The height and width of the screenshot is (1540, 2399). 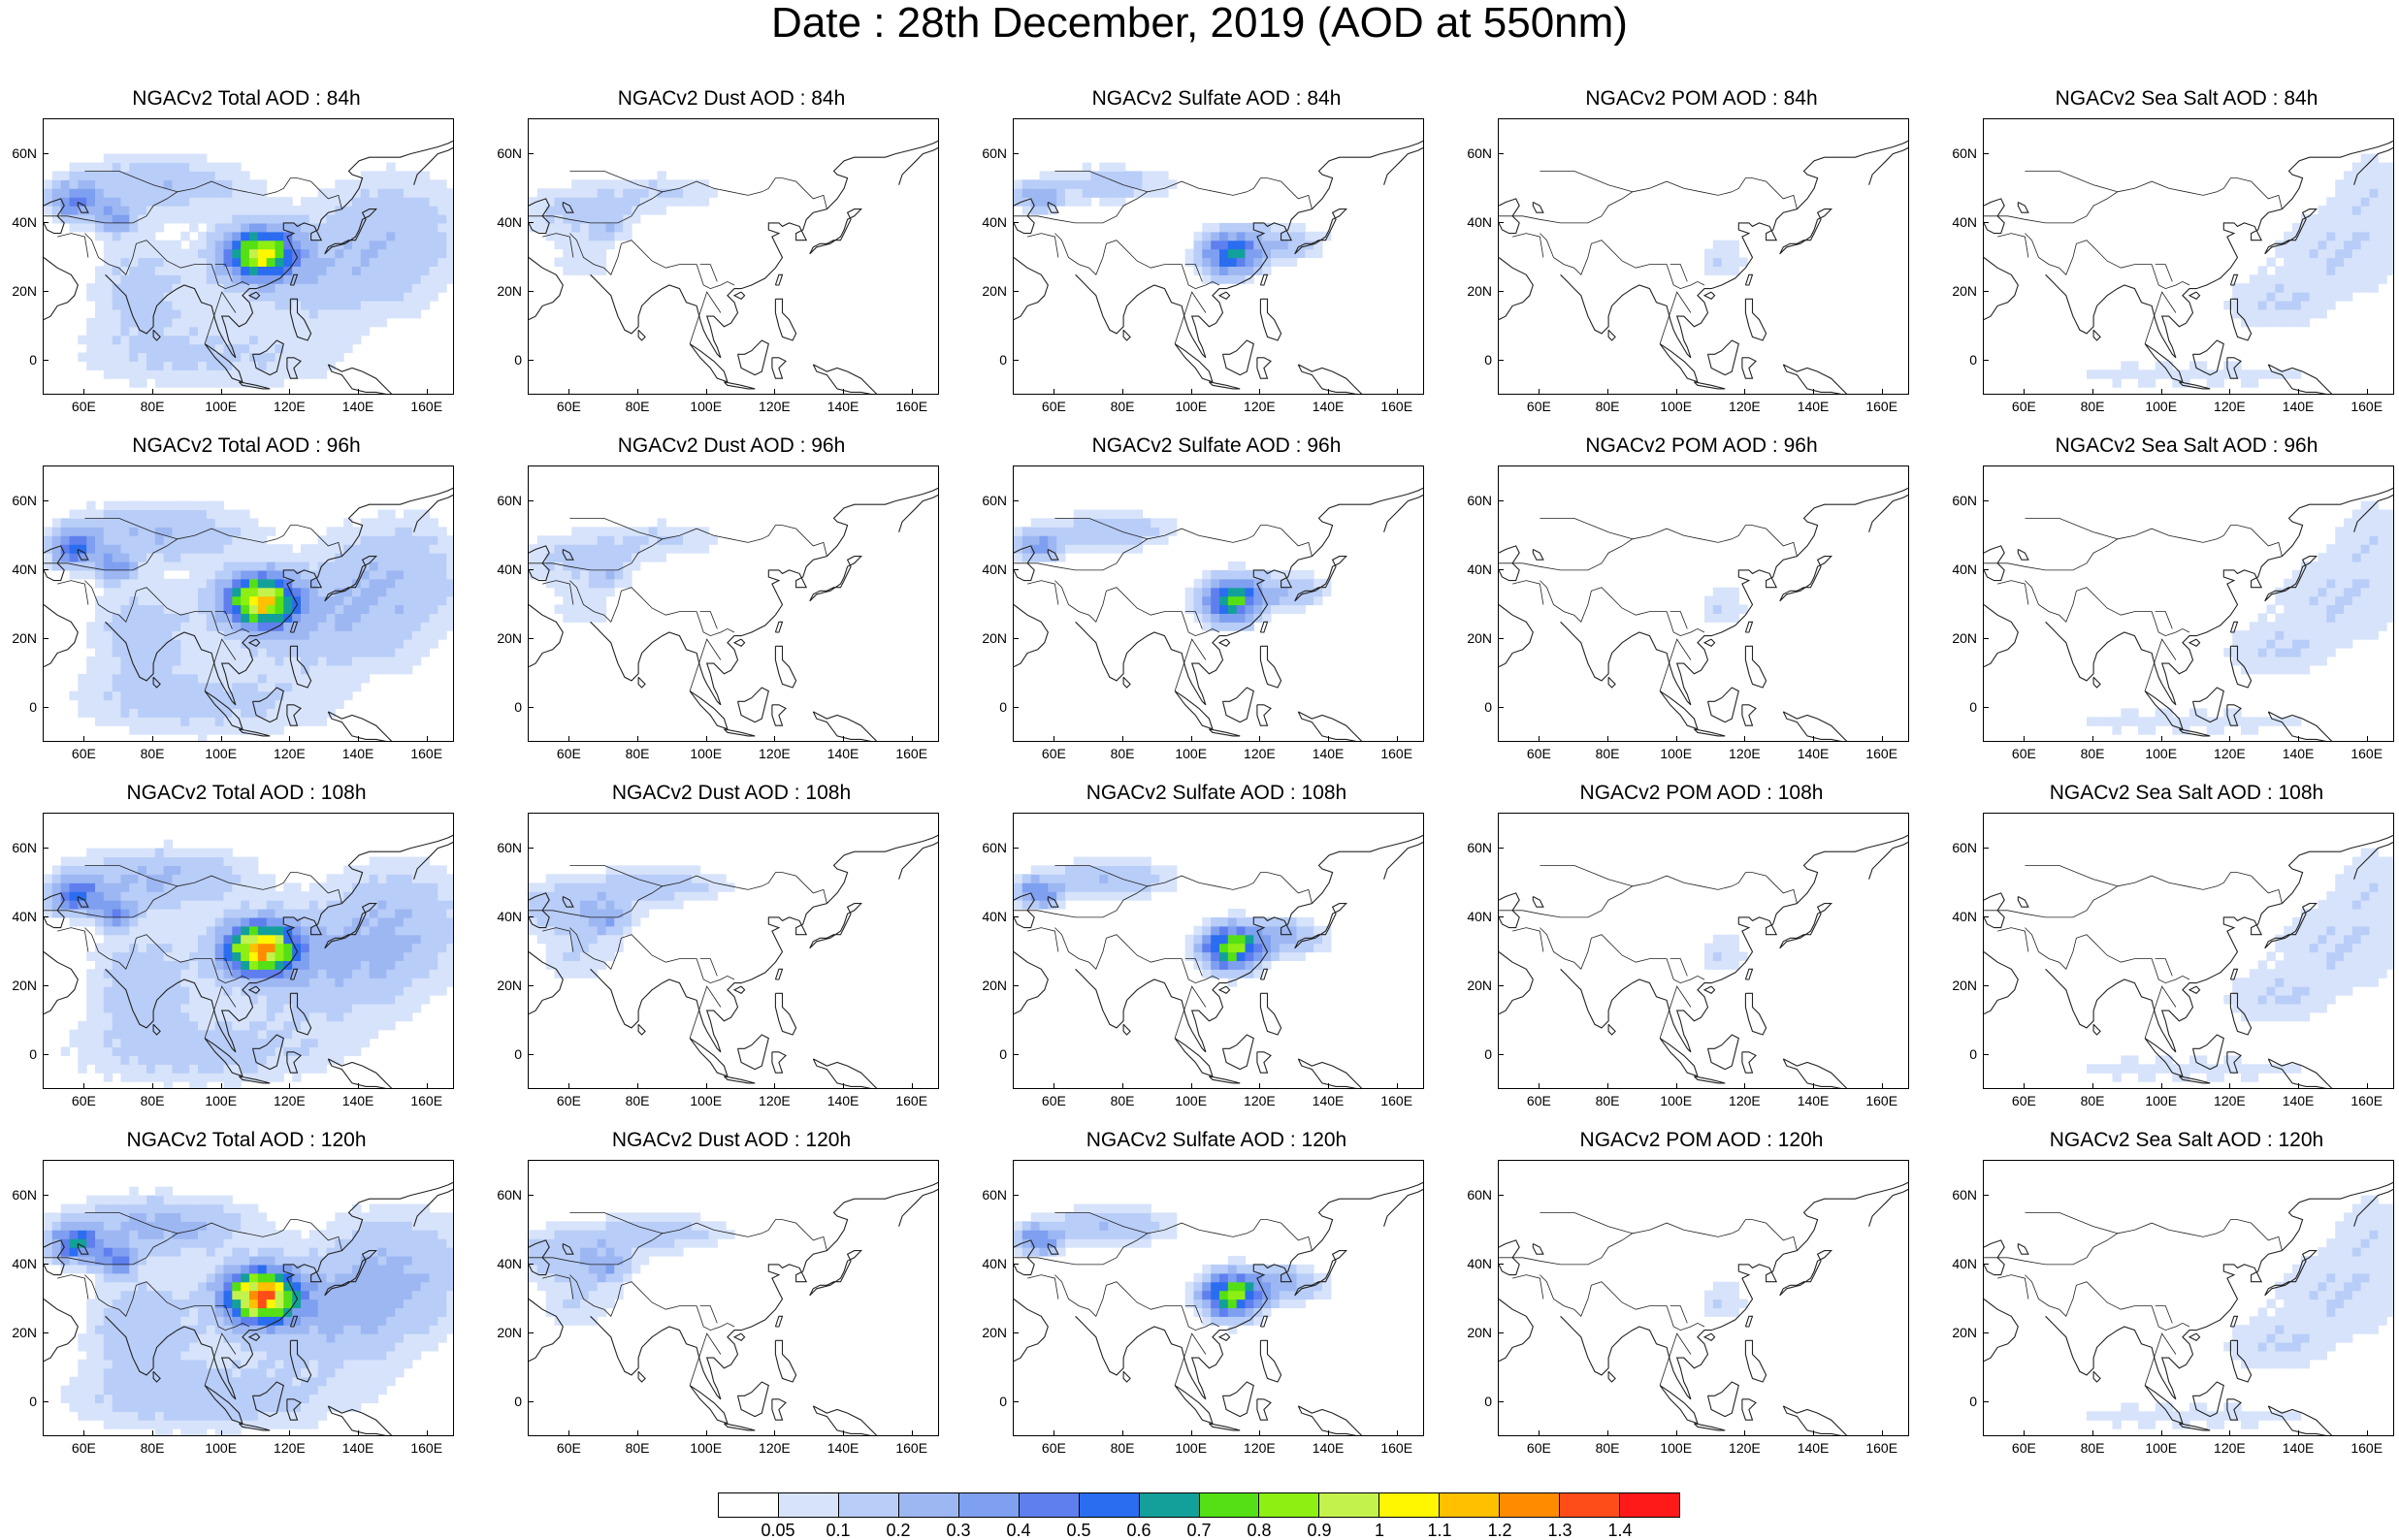 I want to click on lat-tick-label: 0, so click(x=1003, y=361).